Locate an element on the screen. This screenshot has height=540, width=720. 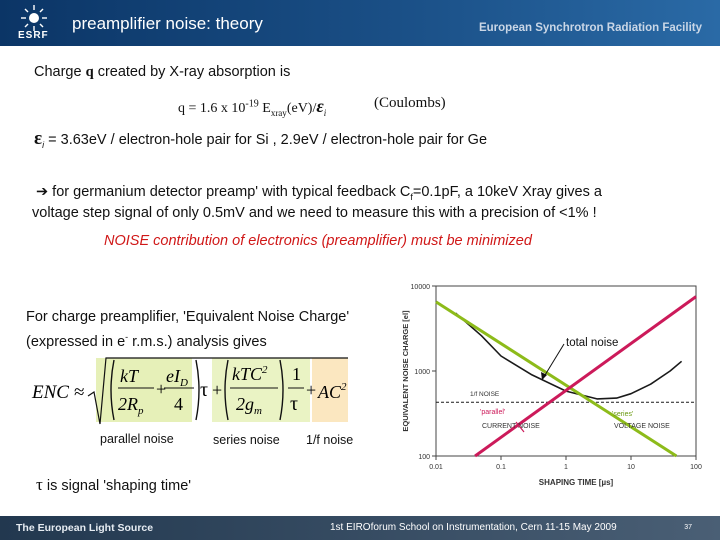
slide-title: preamplifier noise: theory is located at coordinates (167, 23).